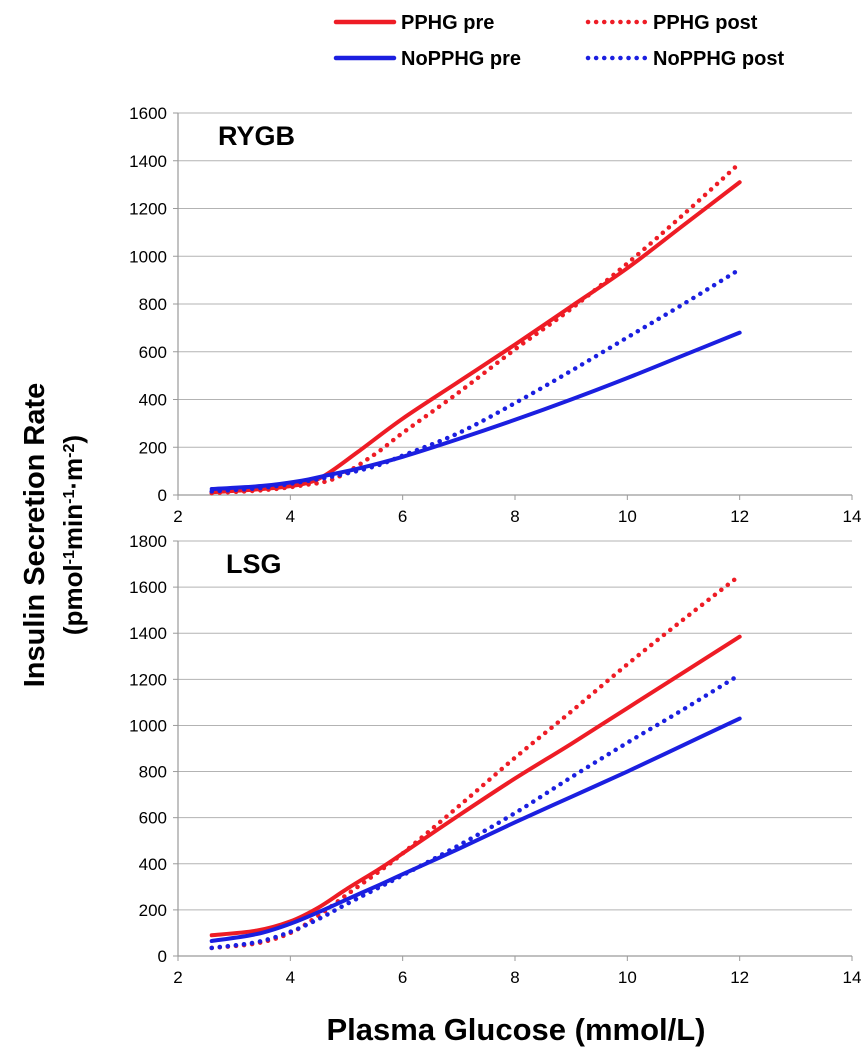 Image resolution: width=866 pixels, height=1052 pixels. What do you see at coordinates (558, 41) in the screenshot?
I see `legend: PPHG pre PPHG post NoPPHG pre NoPPHG post` at bounding box center [558, 41].